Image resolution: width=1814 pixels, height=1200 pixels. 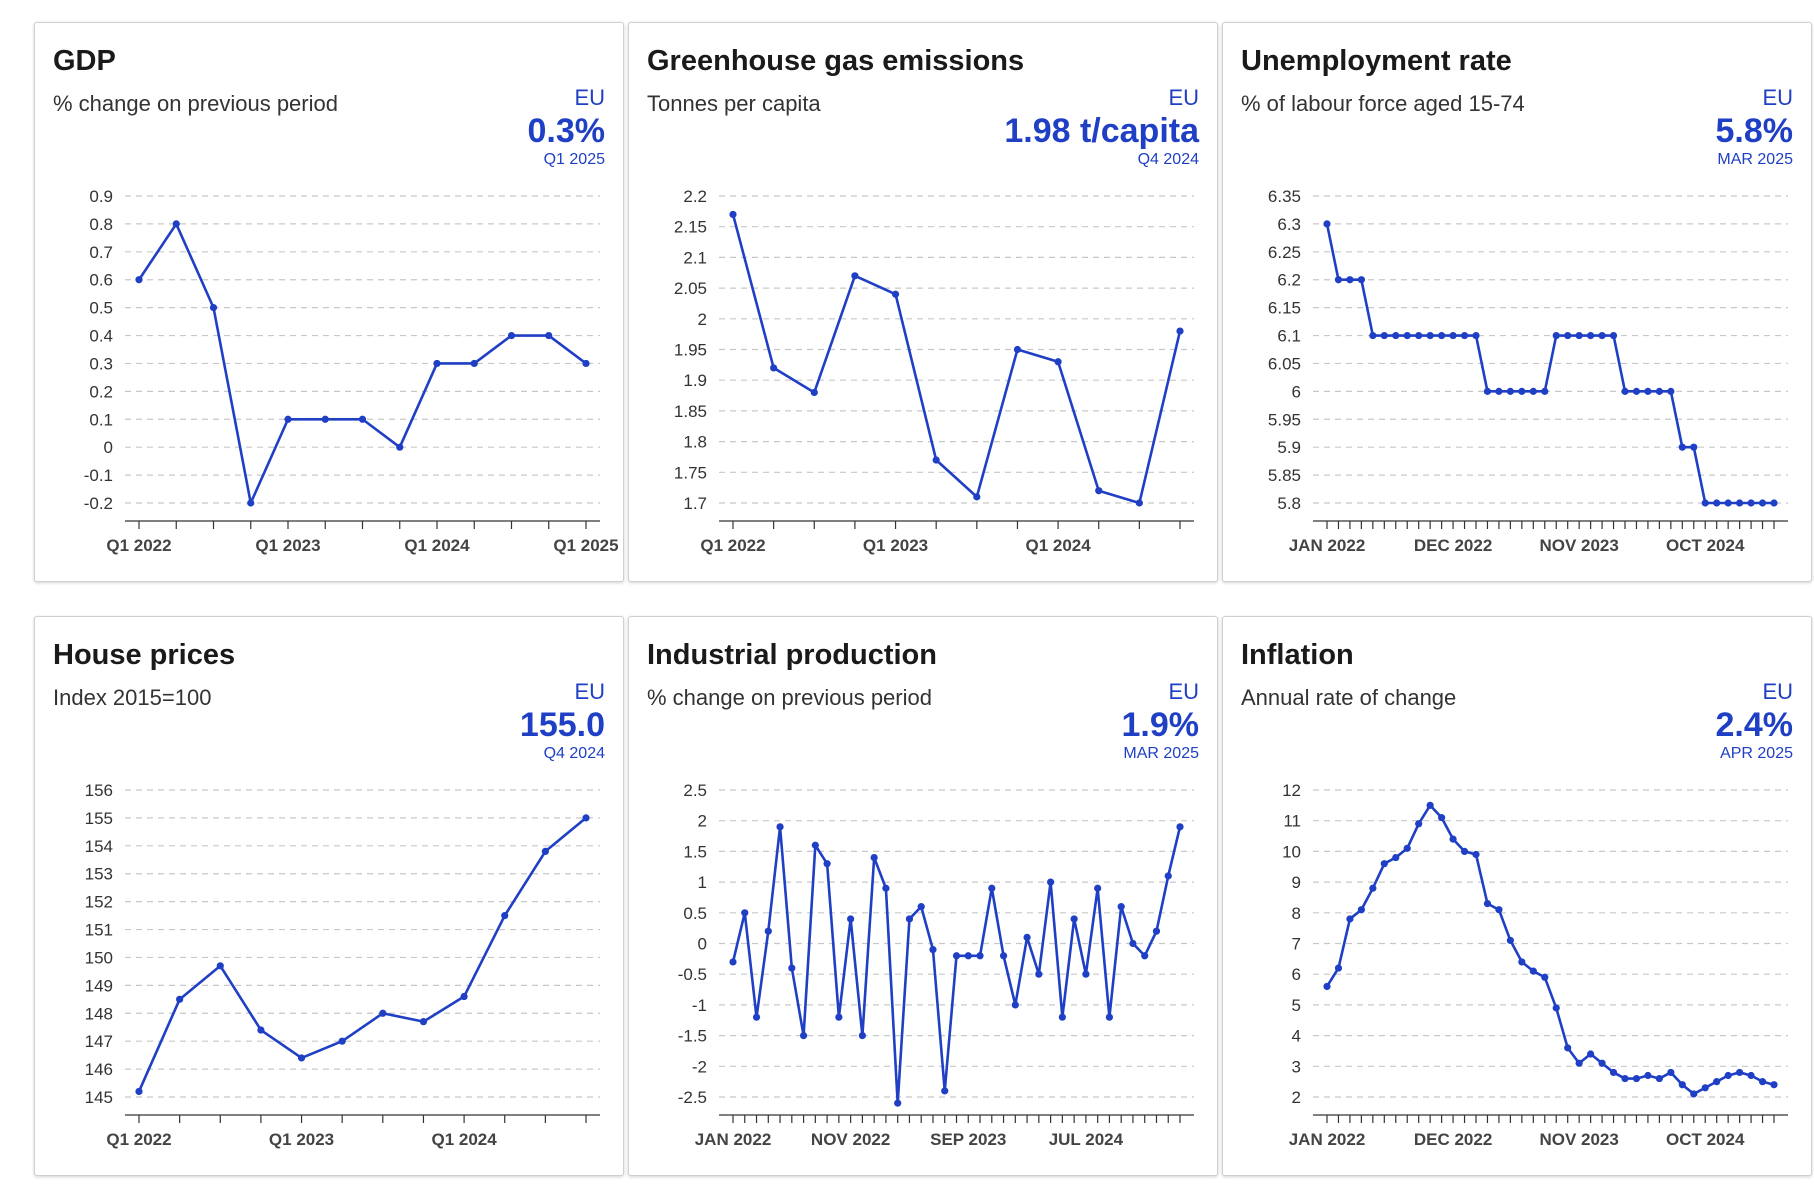 What do you see at coordinates (690, 350) in the screenshot?
I see `y-tick-label: 1.95` at bounding box center [690, 350].